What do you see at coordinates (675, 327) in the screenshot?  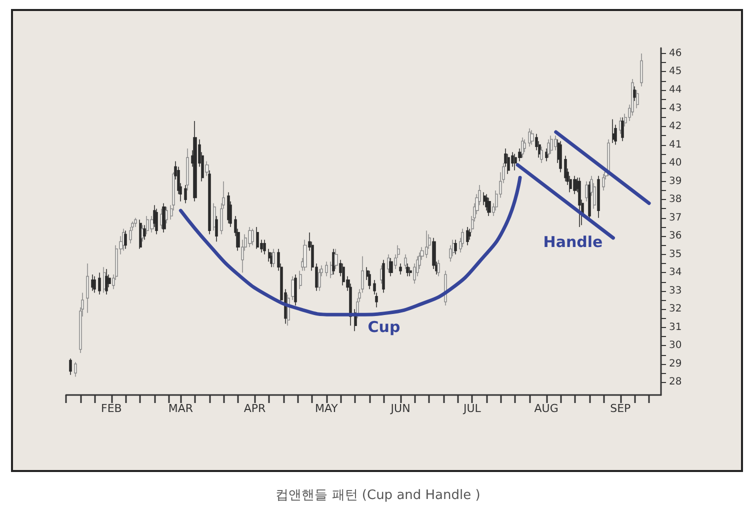 I see `y-tick-label: 31` at bounding box center [675, 327].